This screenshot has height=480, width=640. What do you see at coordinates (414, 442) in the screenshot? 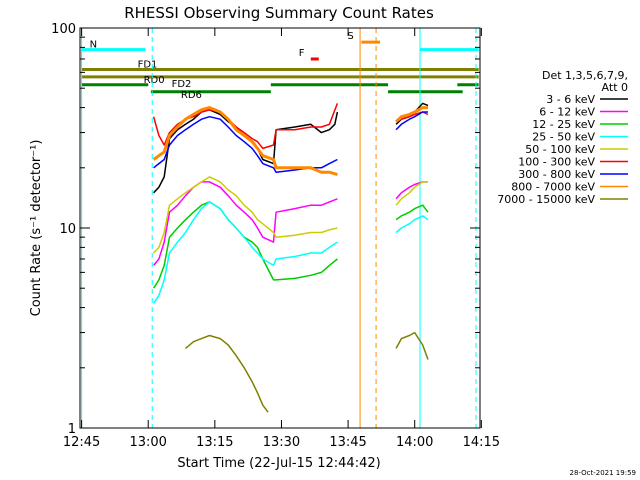
I see `x-tick-label: 14:00` at bounding box center [414, 442].